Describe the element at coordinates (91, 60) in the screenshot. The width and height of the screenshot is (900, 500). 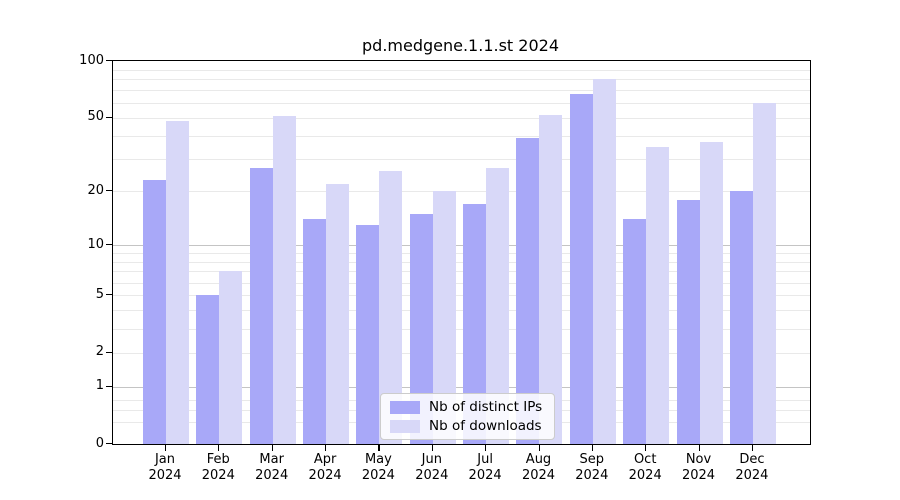
I see `y-tick-label: 100` at that location.